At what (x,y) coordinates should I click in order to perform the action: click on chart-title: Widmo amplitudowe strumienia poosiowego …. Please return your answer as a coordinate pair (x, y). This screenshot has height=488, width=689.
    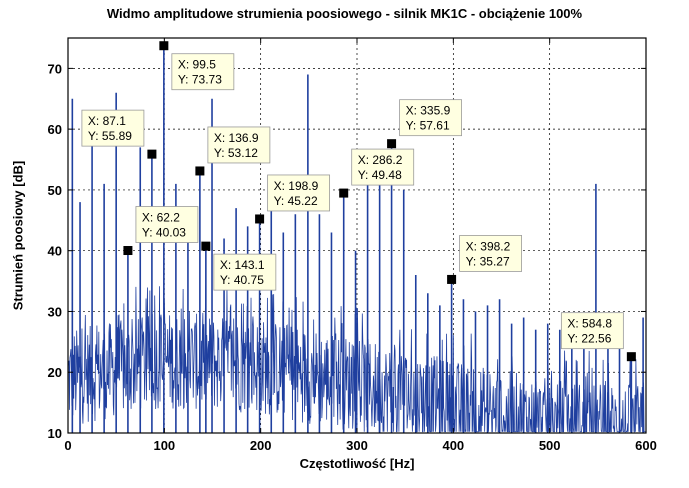
    Looking at the image, I should click on (344, 13).